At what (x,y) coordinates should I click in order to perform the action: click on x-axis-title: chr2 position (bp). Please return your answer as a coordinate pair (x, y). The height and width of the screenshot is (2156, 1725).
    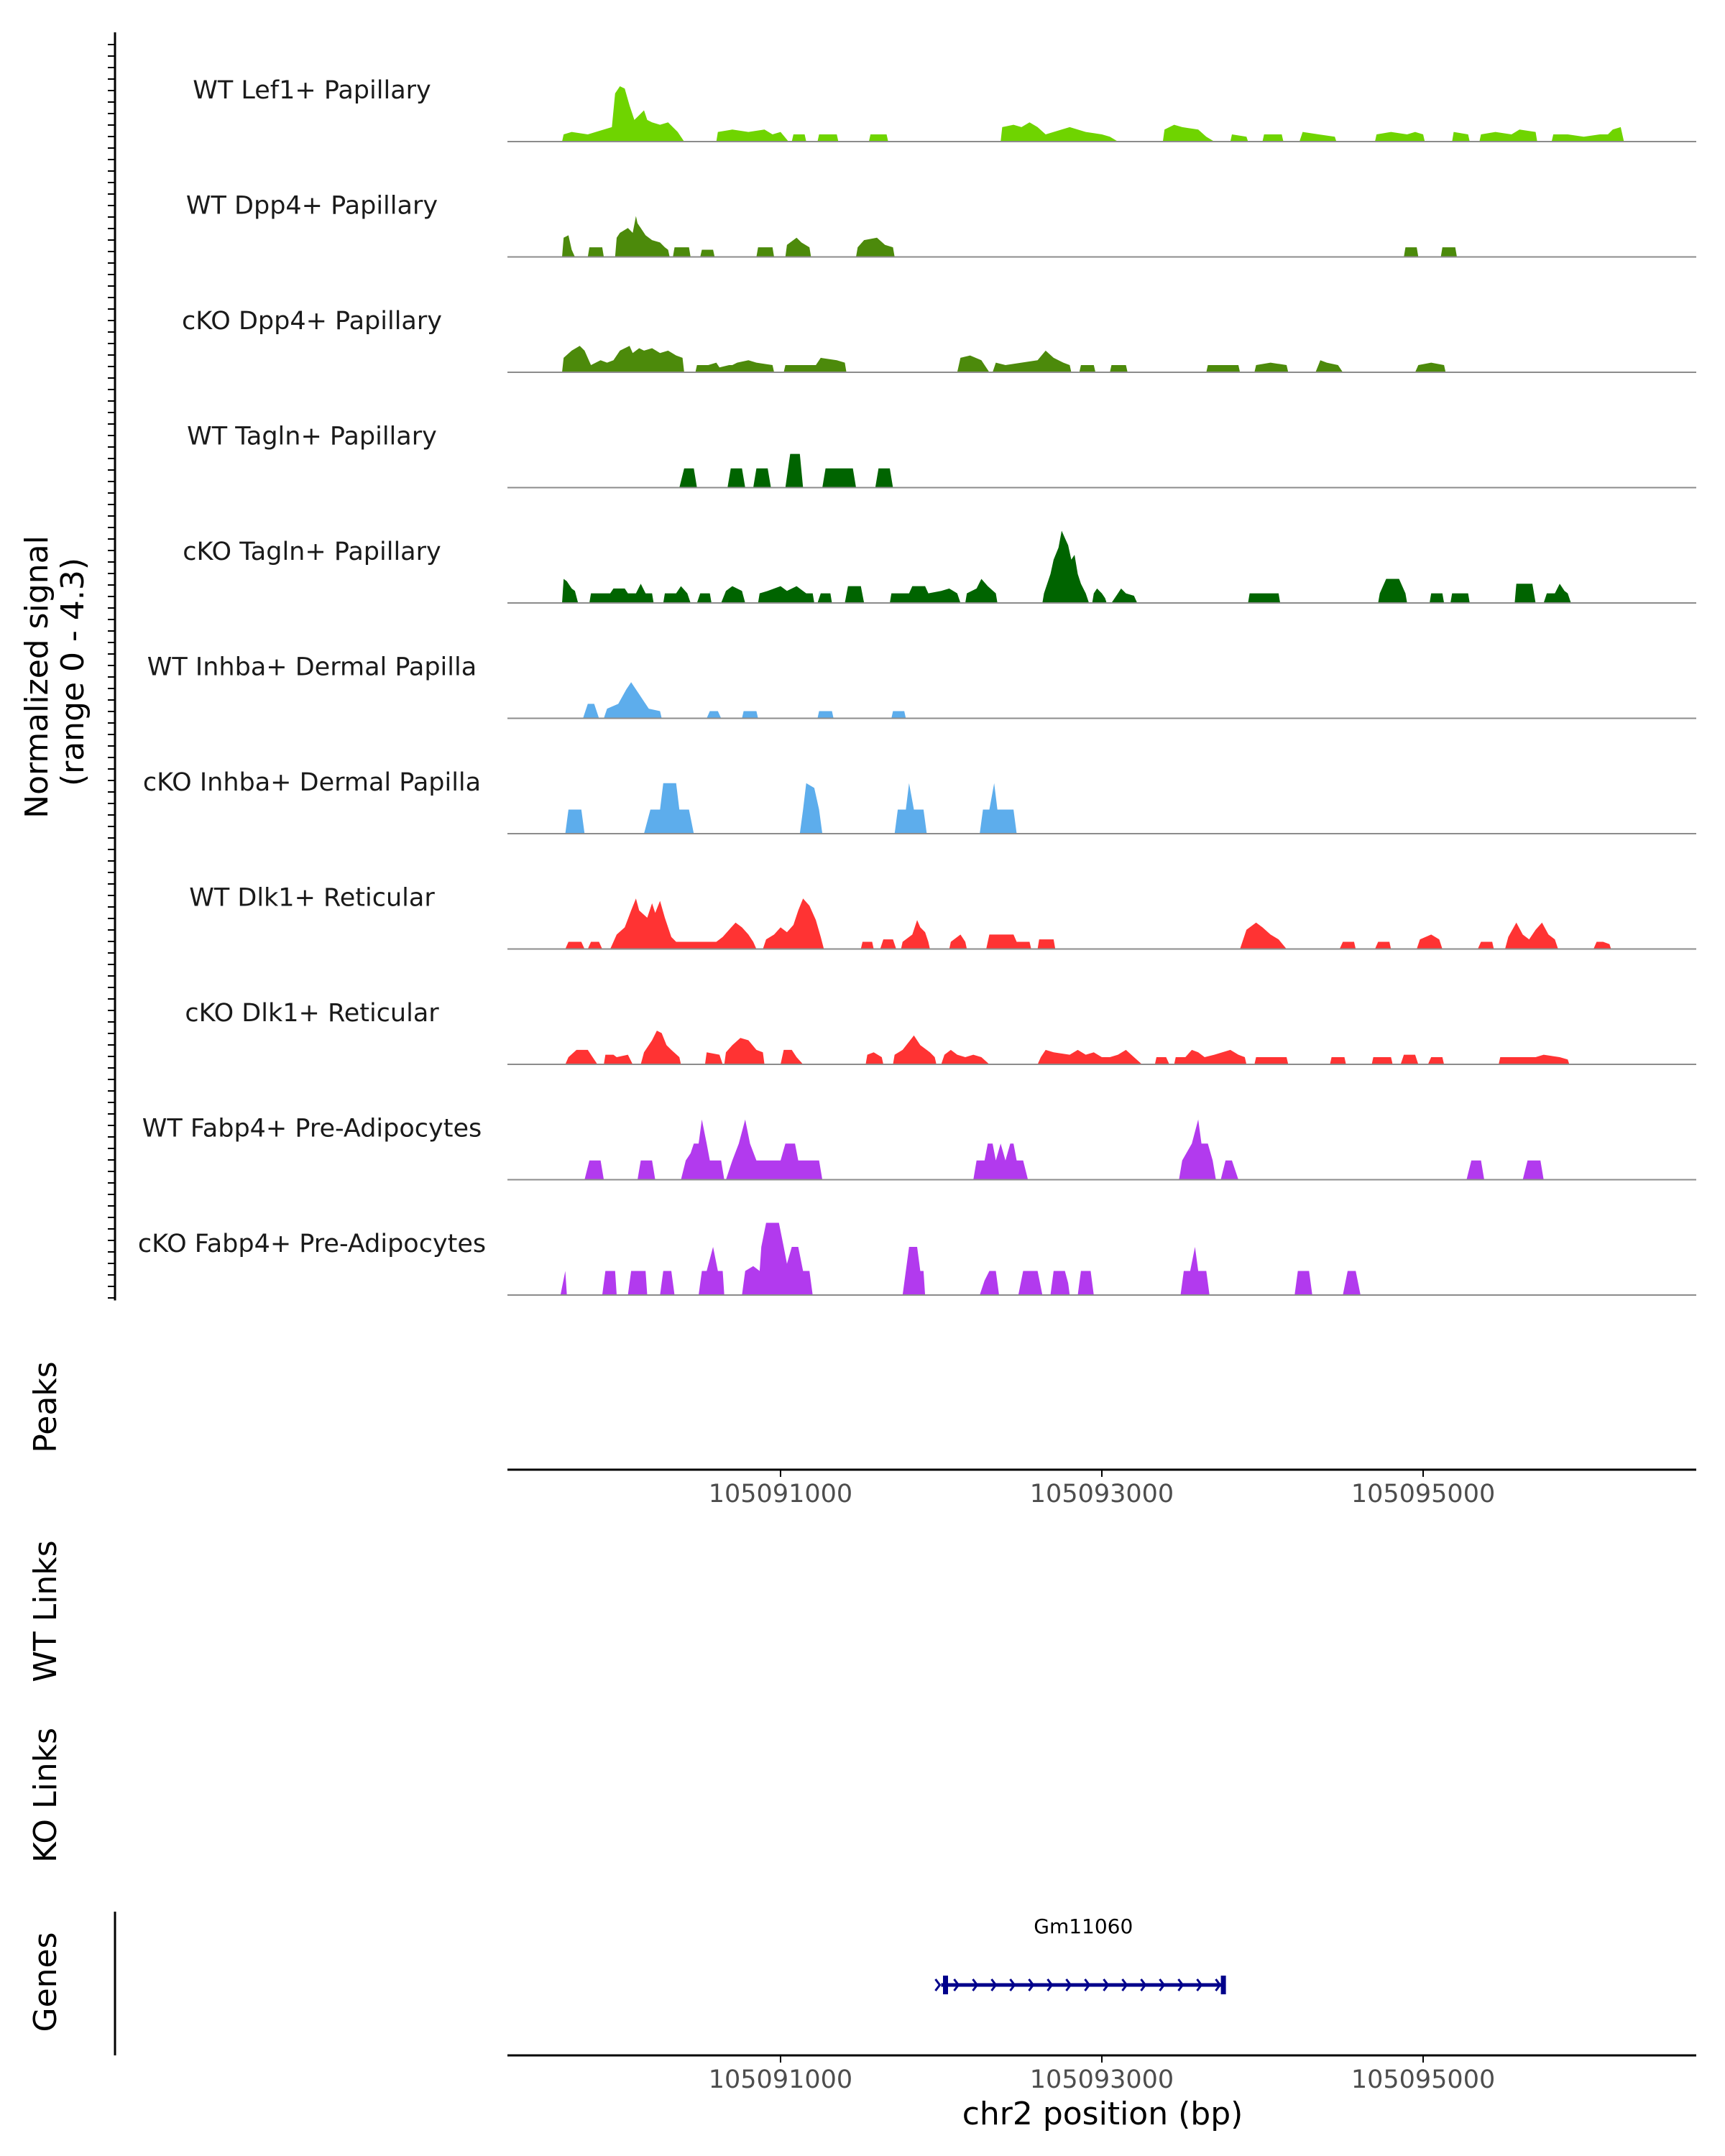
    Looking at the image, I should click on (1102, 2114).